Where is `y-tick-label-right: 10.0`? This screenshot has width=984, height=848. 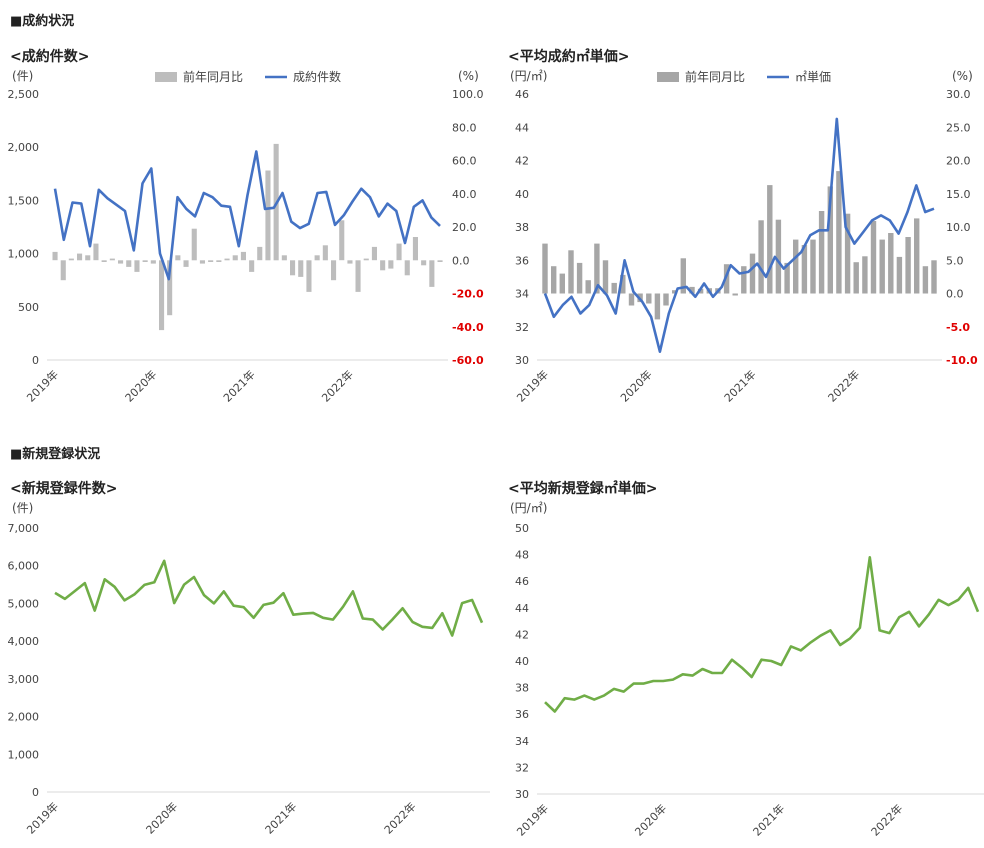
y-tick-label-right: 10.0 is located at coordinates (958, 227).